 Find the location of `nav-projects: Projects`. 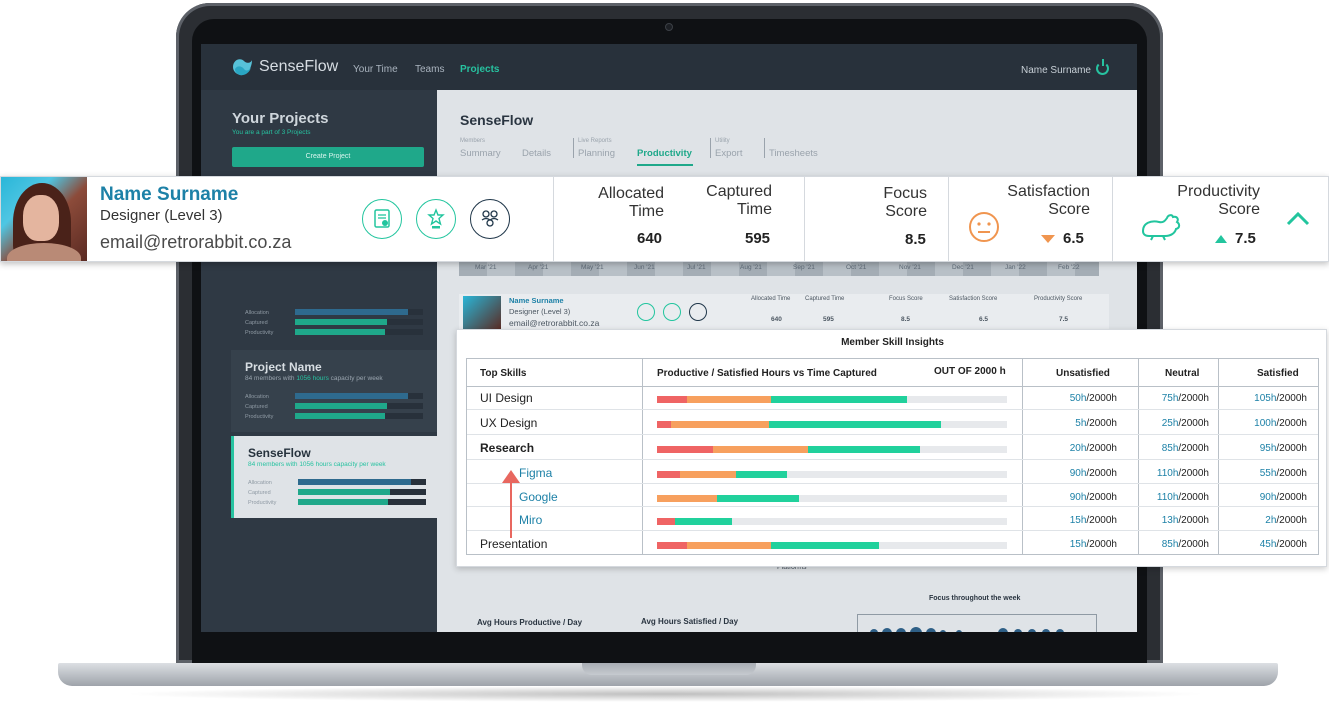

nav-projects: Projects is located at coordinates (480, 69).